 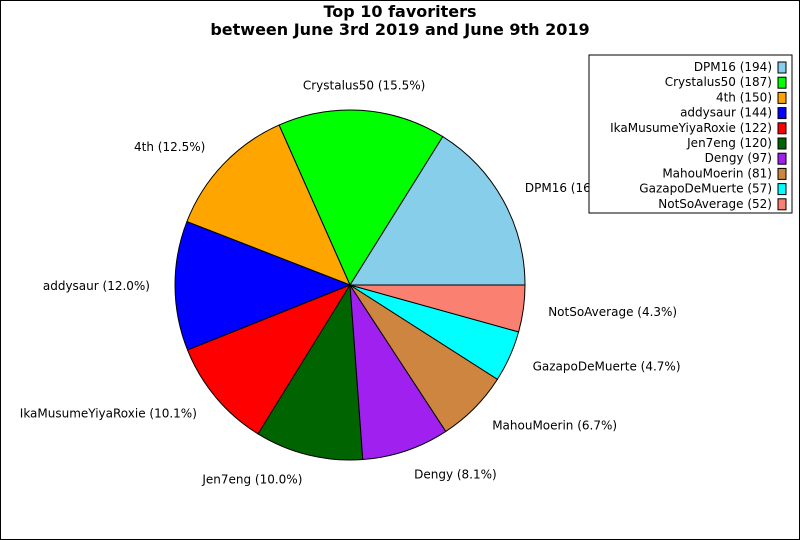 I want to click on legend-entry-notsoaverage: NotSoAverage (52), so click(x=715, y=204).